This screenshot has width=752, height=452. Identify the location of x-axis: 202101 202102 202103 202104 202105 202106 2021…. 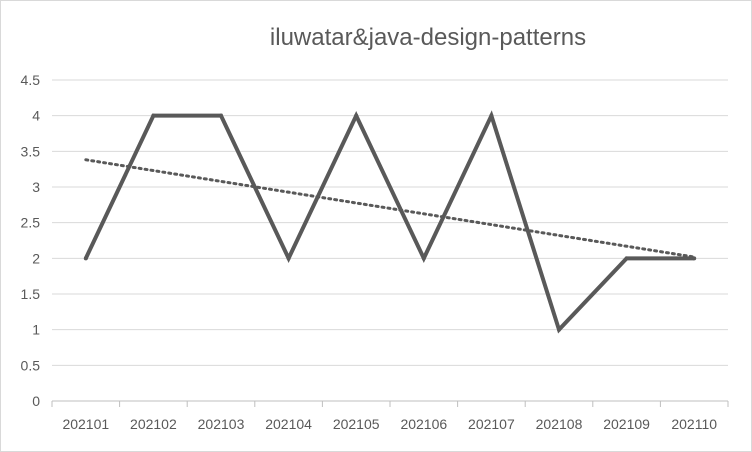
(390, 416).